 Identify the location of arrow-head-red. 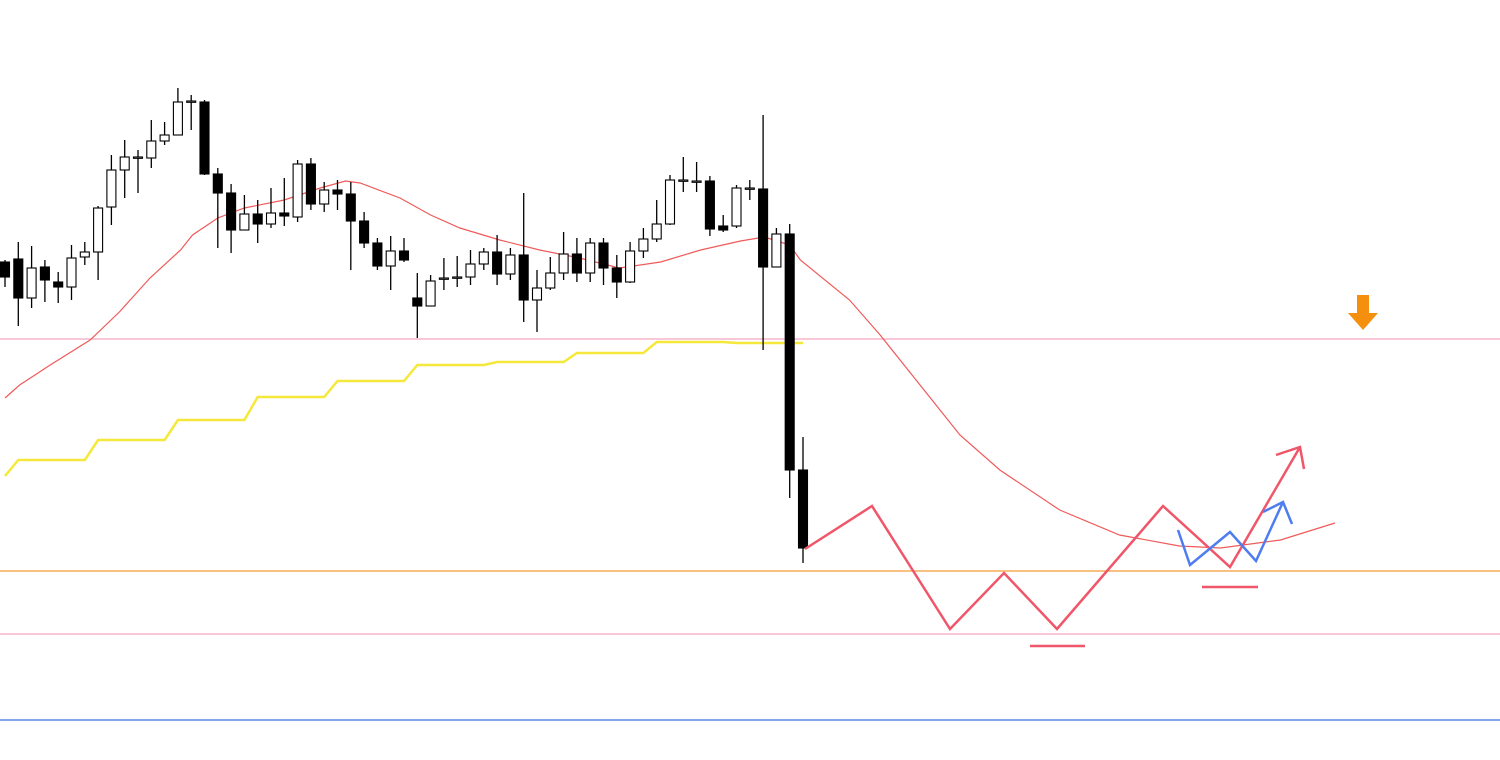
(1290, 457).